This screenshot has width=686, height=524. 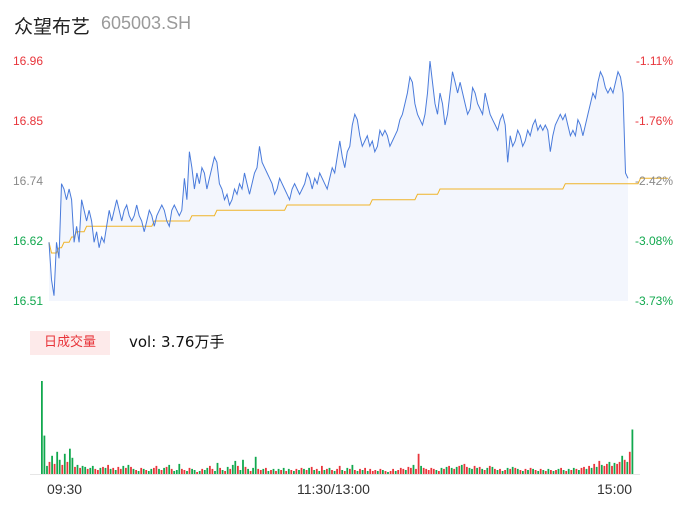 What do you see at coordinates (28, 181) in the screenshot?
I see `left-axis-ticks: 16.96 16.85 16.74 16.62 16.51` at bounding box center [28, 181].